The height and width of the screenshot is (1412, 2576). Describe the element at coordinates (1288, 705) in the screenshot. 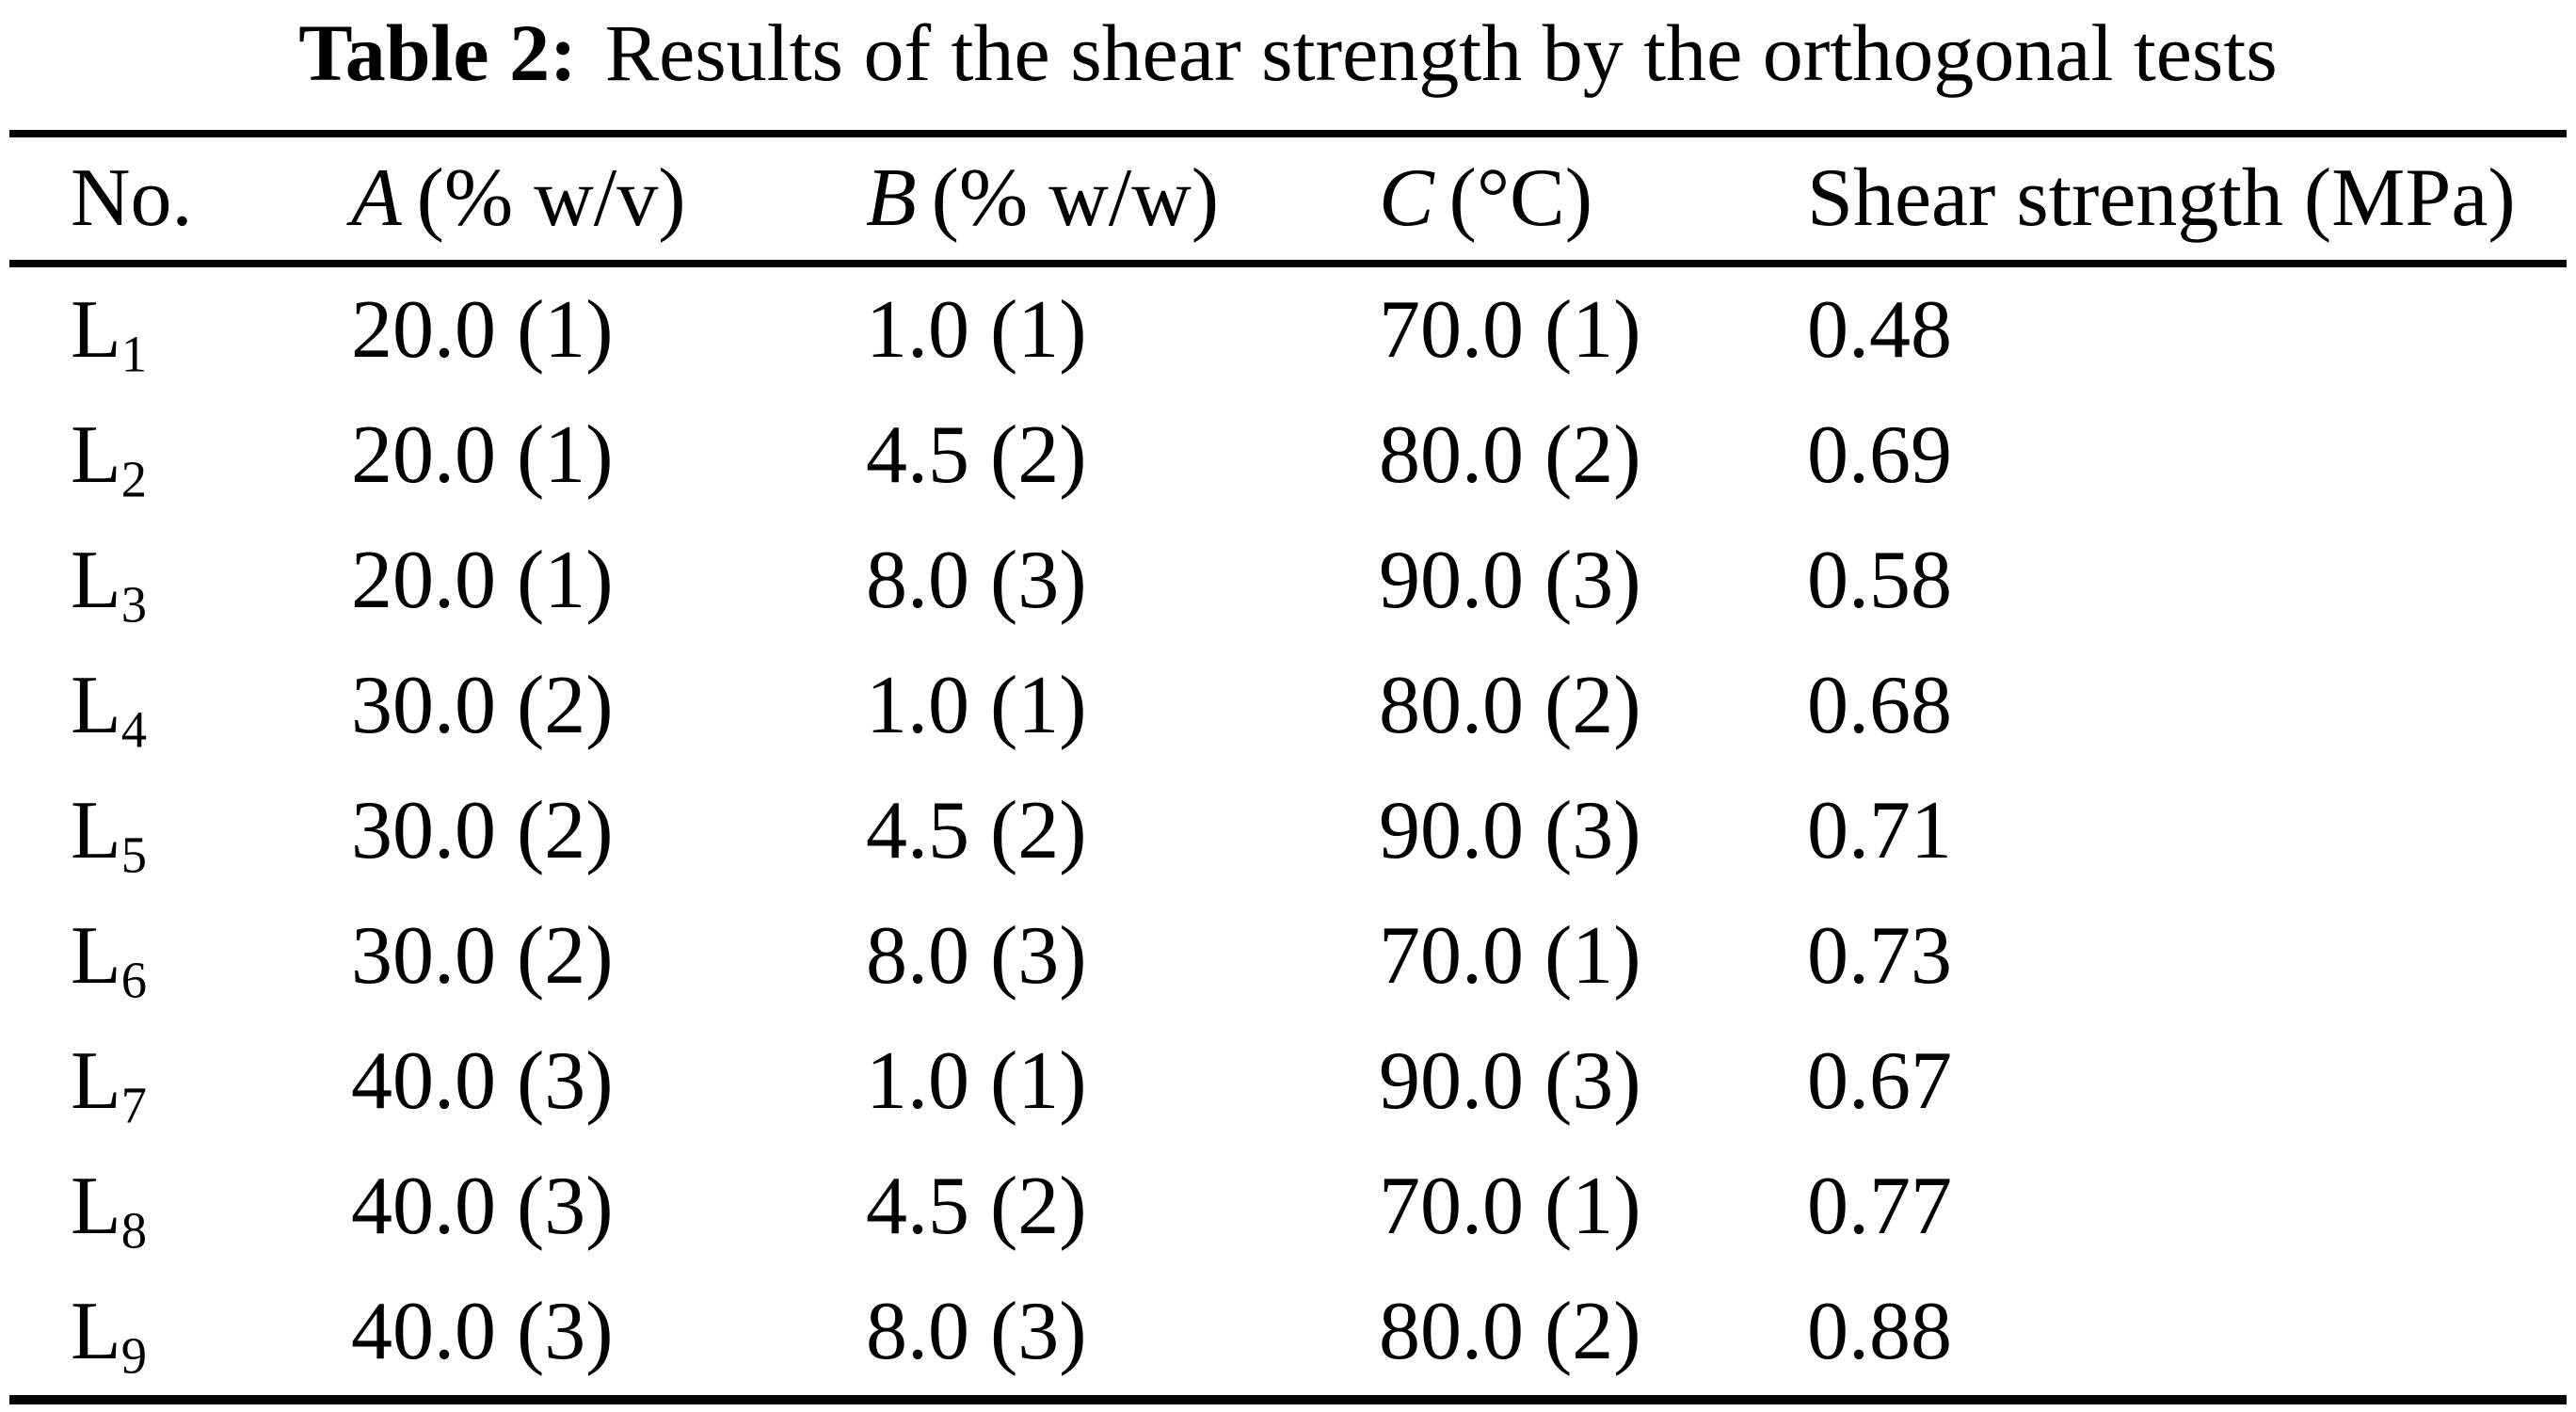

I see `table-row: L4 30.0 (2) 1.0 (1) 80.0 (2) 0.68` at that location.